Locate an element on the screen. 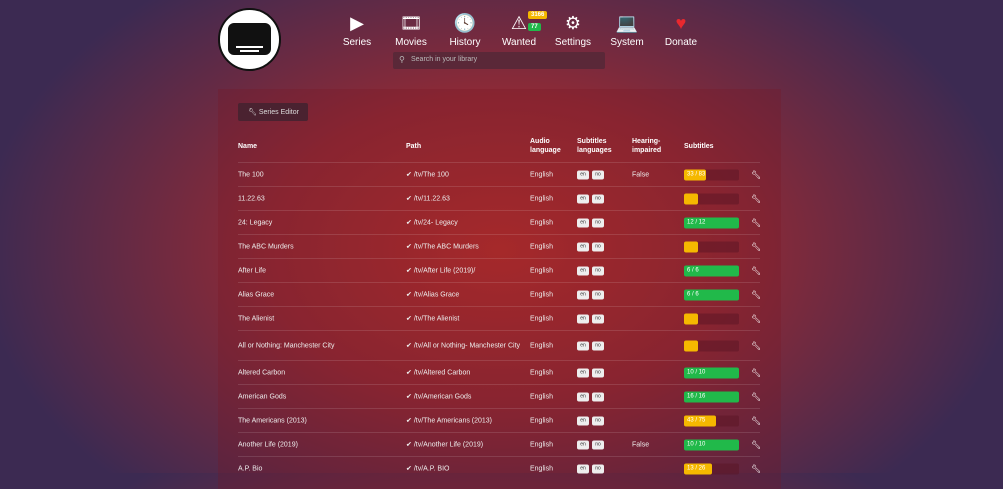 The width and height of the screenshot is (1003, 489). heart-icon: ♥ is located at coordinates (681, 23).